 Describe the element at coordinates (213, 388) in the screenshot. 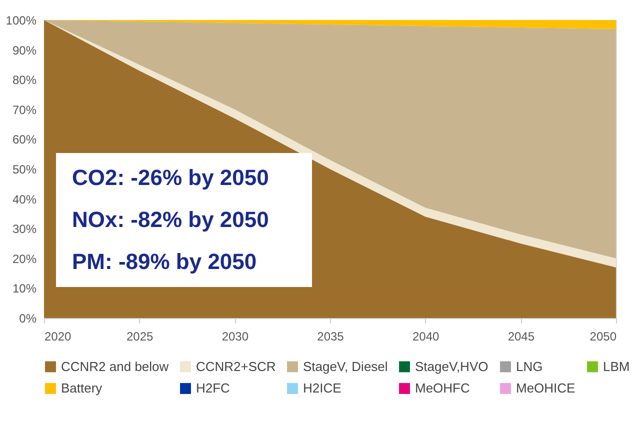

I see `legend-label: H2FC` at that location.